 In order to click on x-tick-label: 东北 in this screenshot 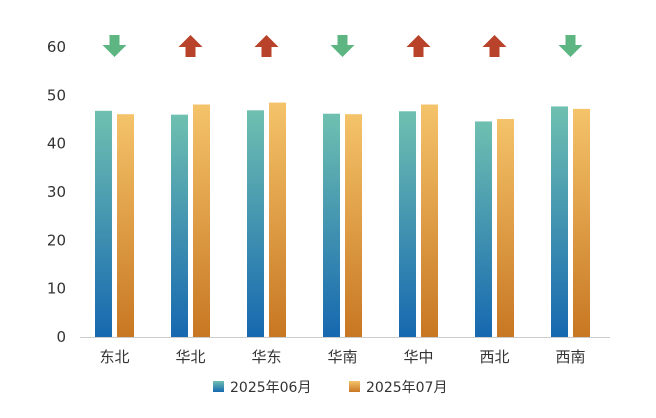, I will do `click(114, 357)`.